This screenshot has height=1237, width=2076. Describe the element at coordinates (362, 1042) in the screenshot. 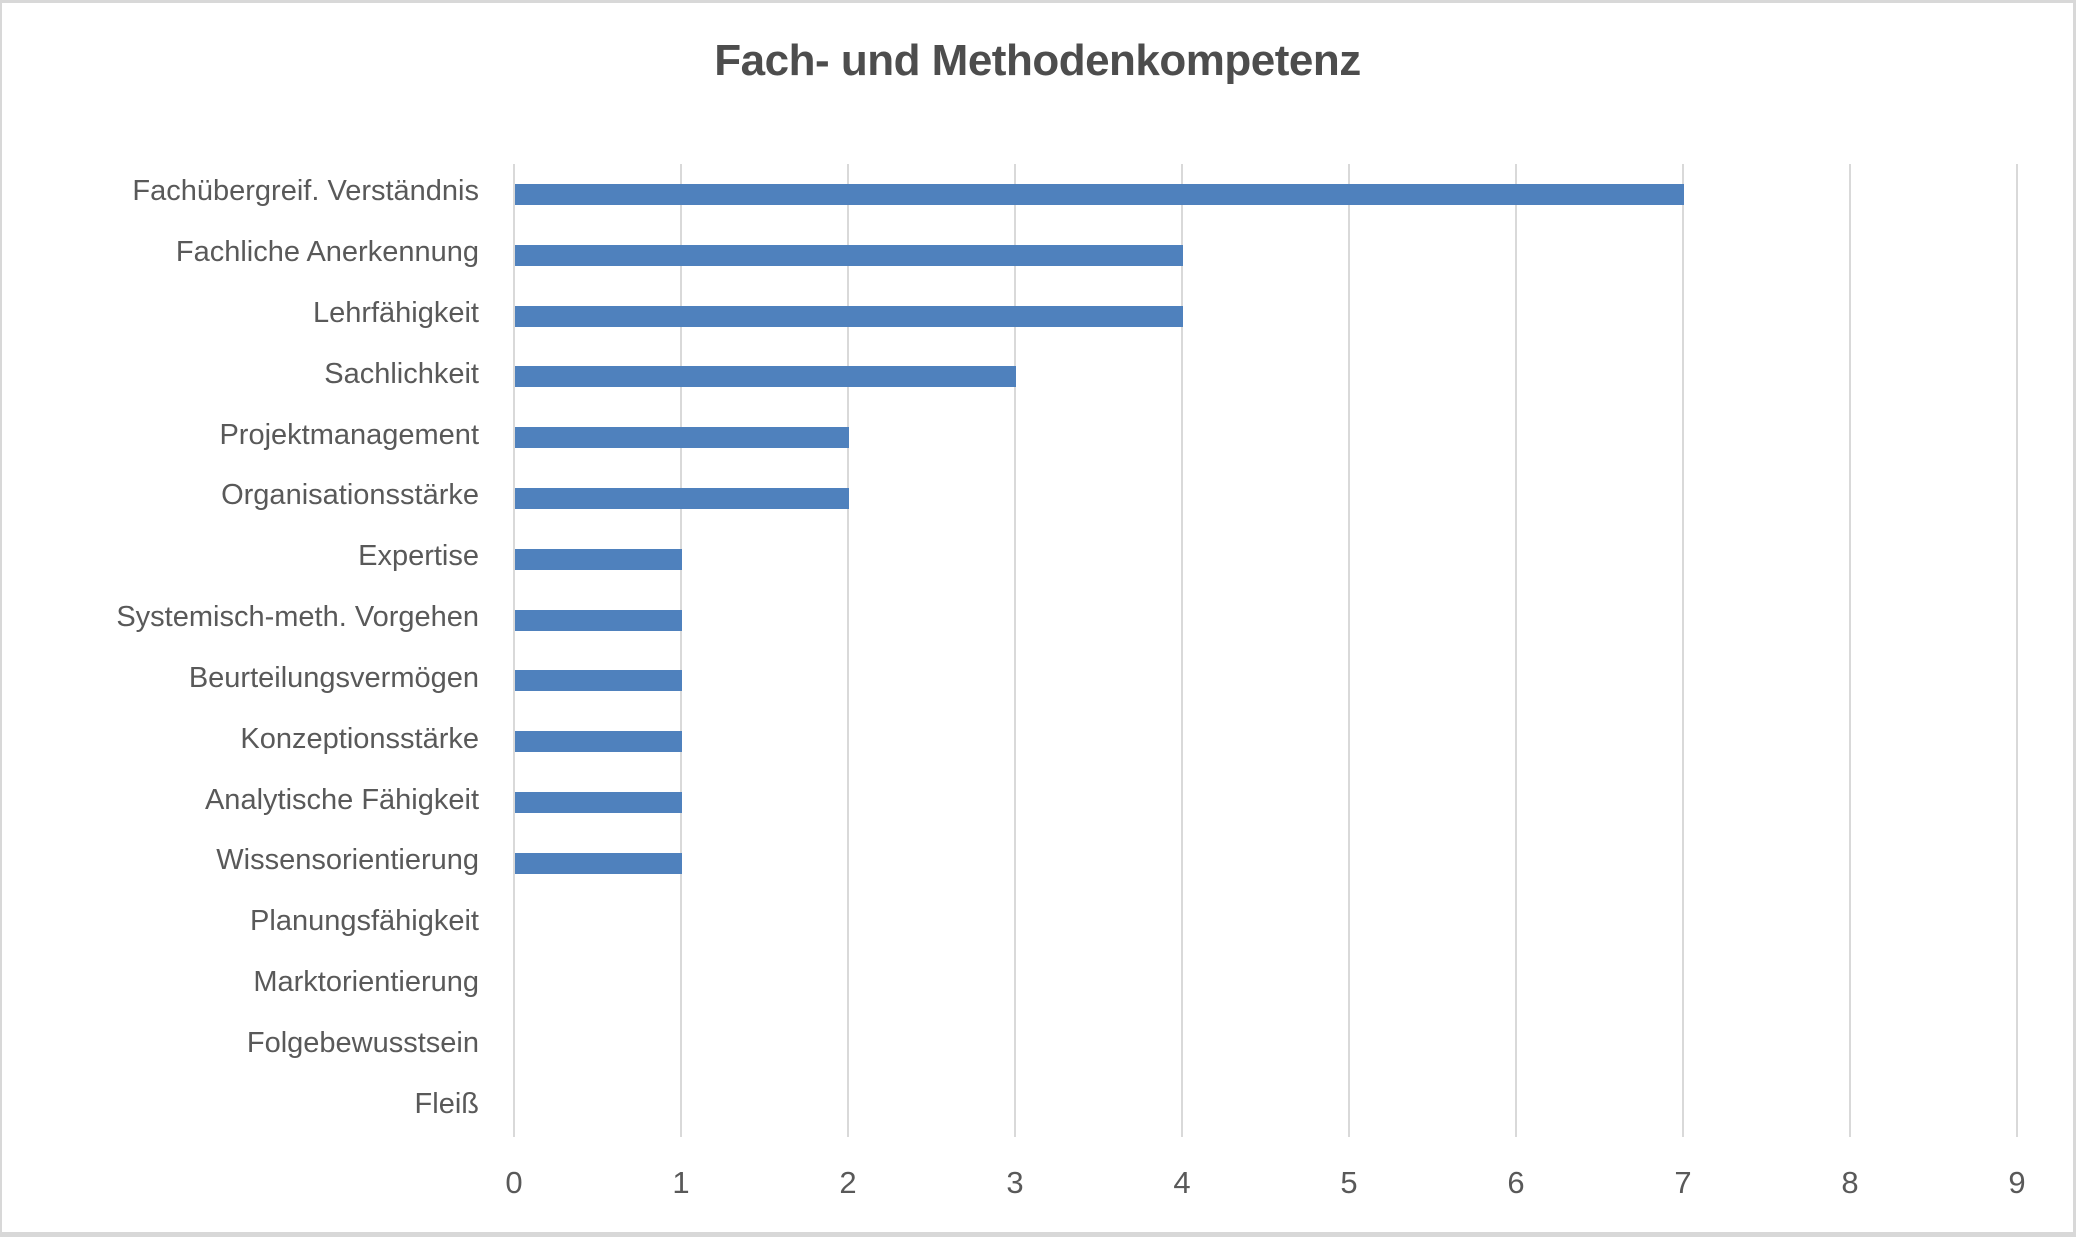

I see `category-label: Folgebewusstsein` at that location.